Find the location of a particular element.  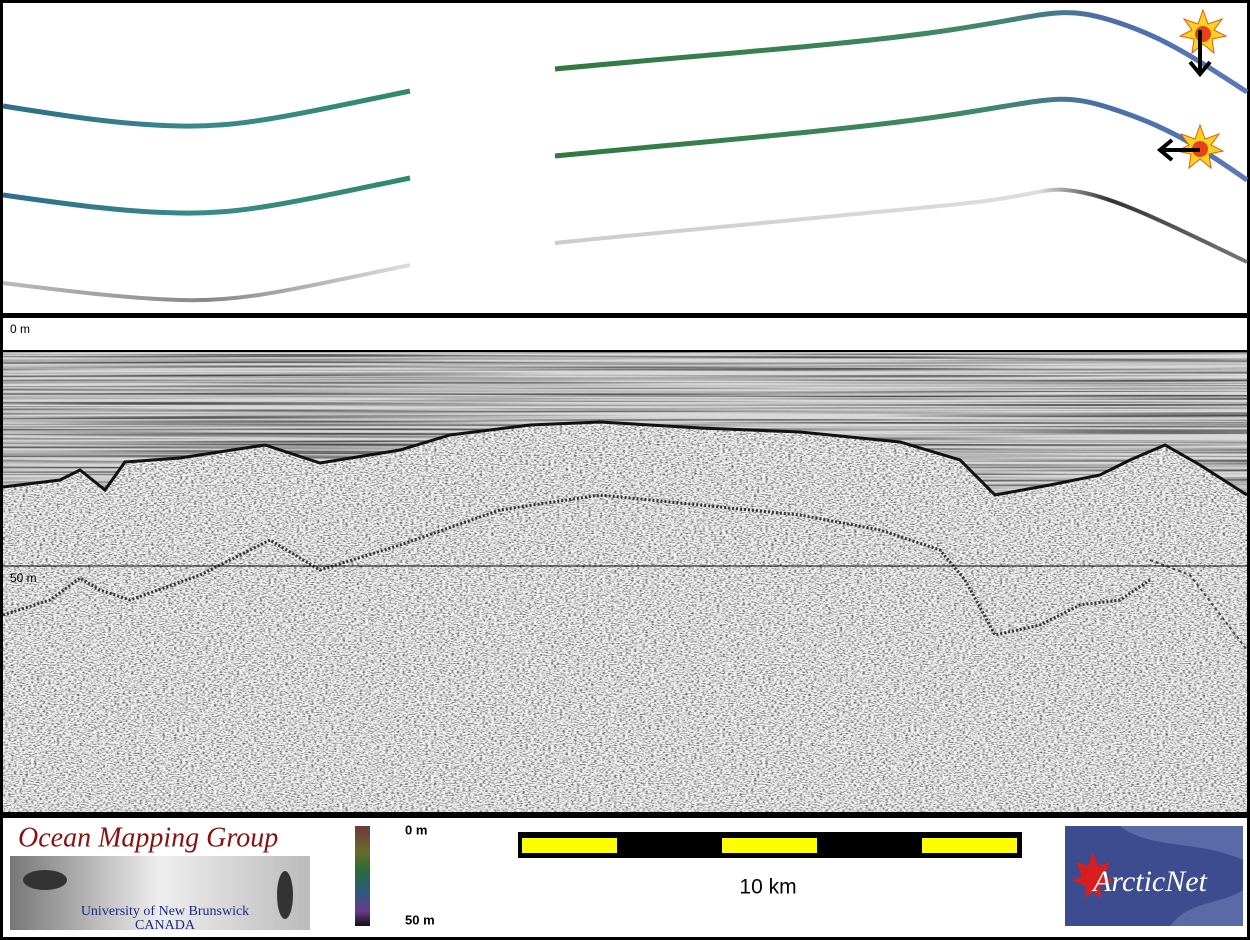

omg-title: Ocean Mapping Group is located at coordinates (148, 837).